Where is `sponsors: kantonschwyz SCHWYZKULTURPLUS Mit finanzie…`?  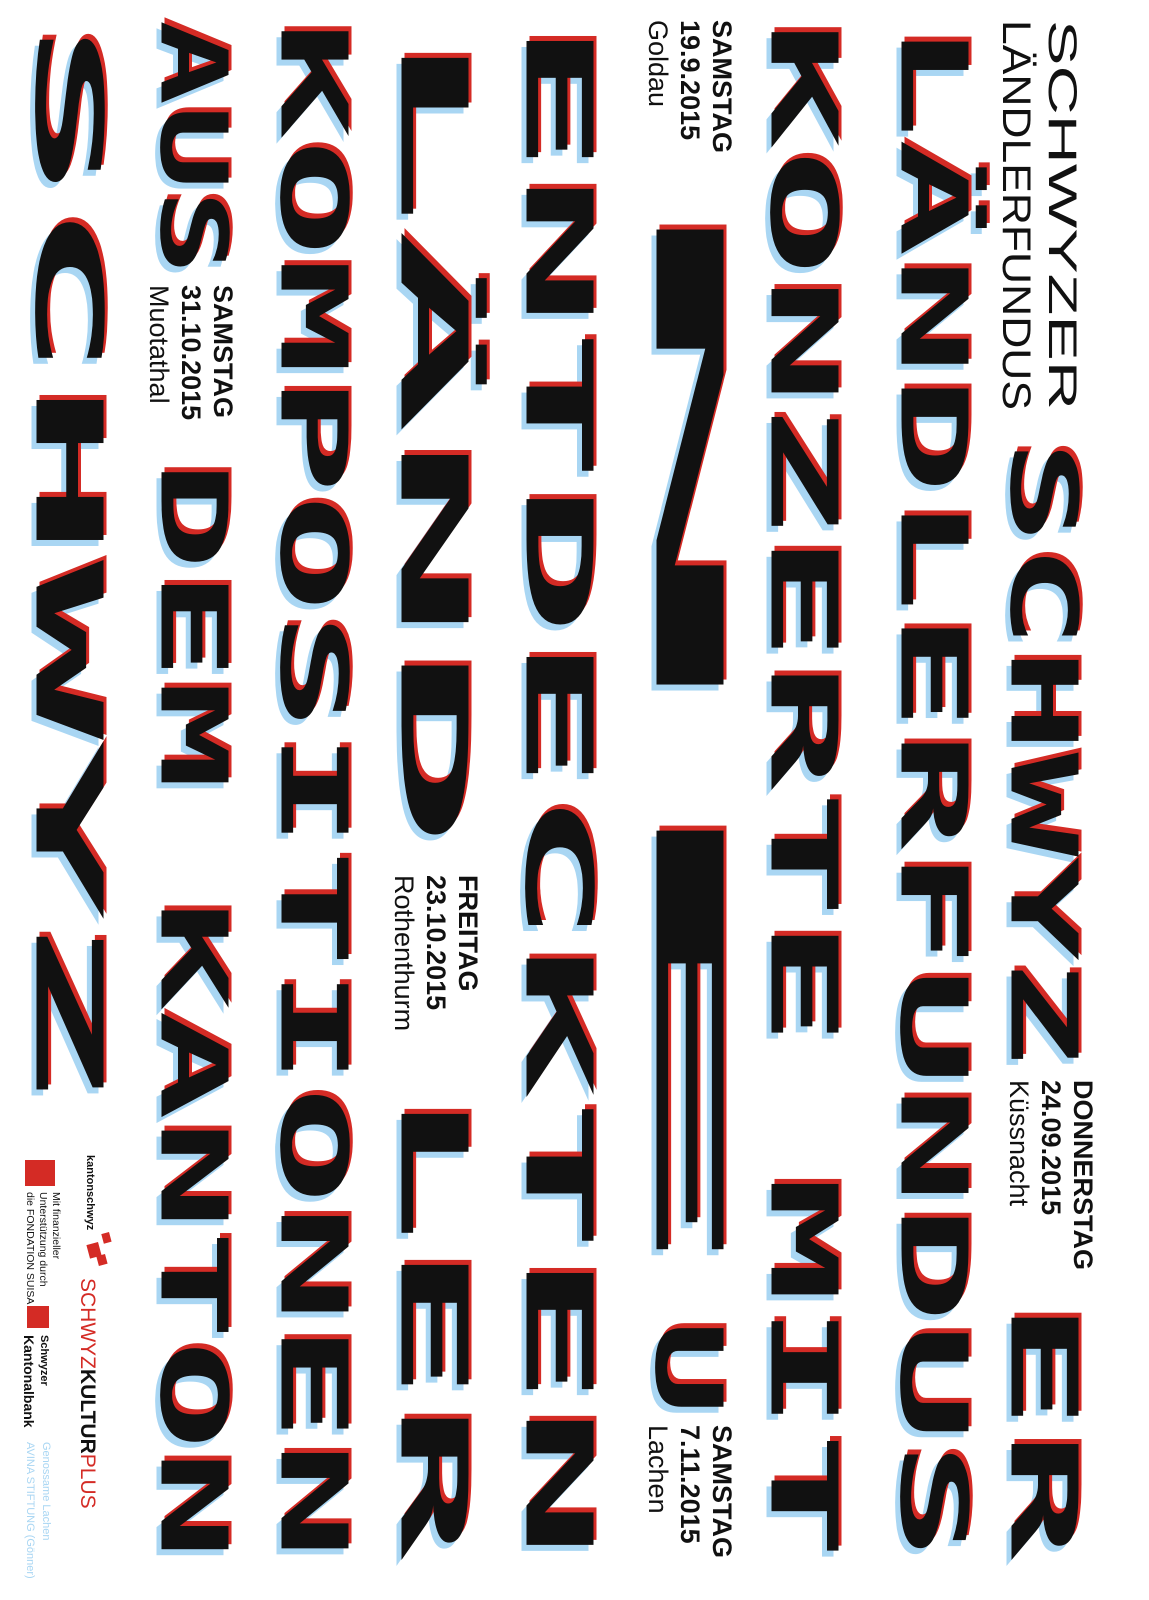 sponsors: kantonschwyz SCHWYZKULTURPLUS Mit finanzie… is located at coordinates (66, 1367).